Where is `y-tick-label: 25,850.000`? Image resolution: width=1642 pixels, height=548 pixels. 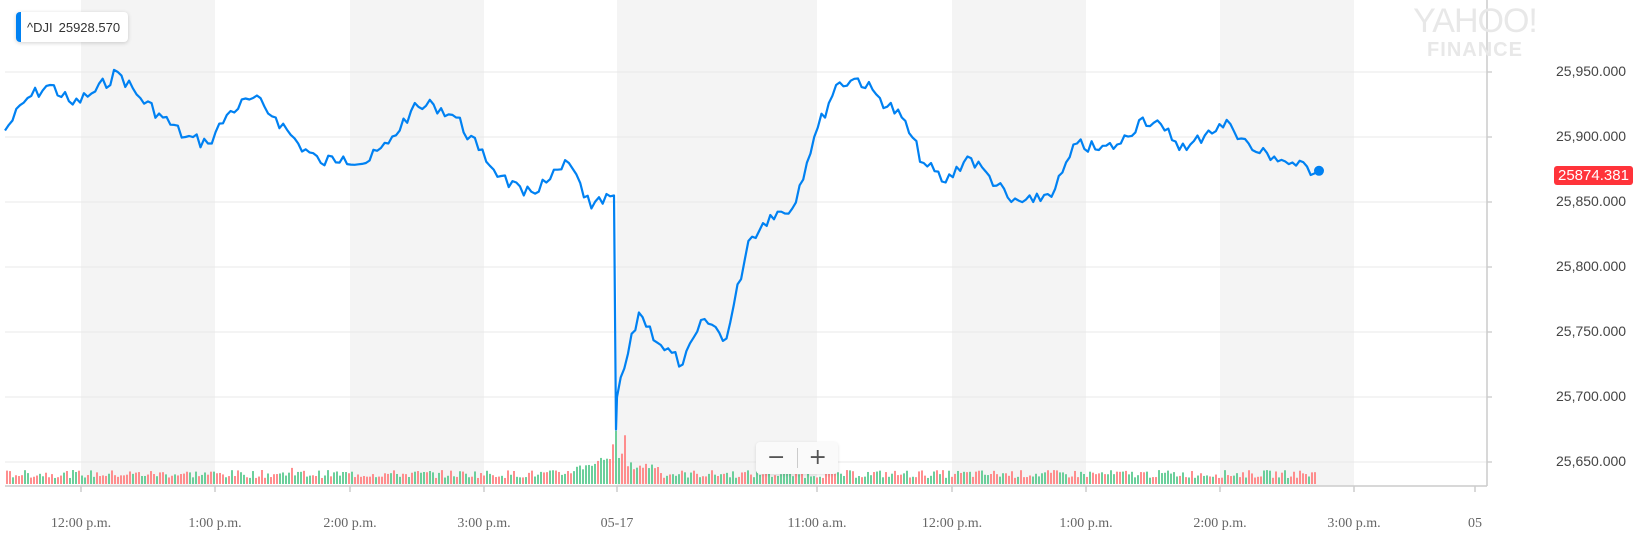 y-tick-label: 25,850.000 is located at coordinates (1591, 201).